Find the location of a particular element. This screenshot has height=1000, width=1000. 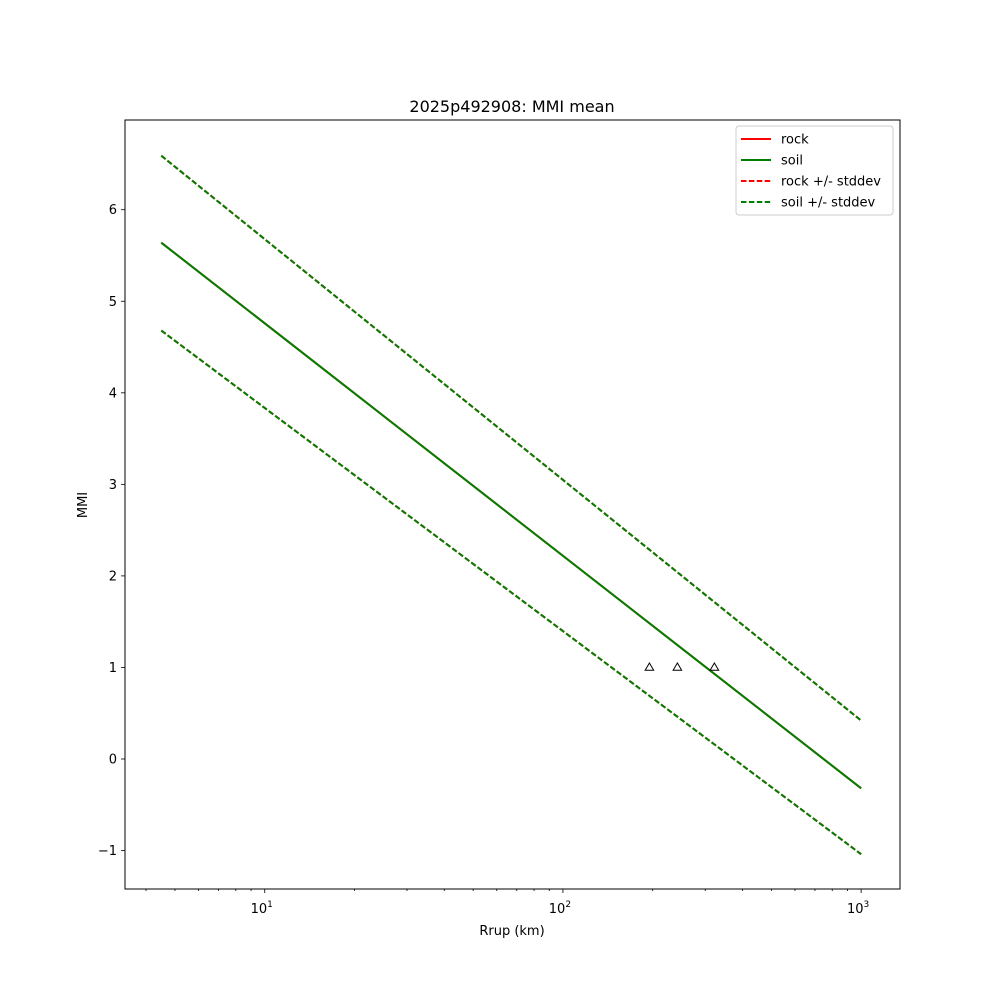

y-tick-label: 3 is located at coordinates (113, 485).